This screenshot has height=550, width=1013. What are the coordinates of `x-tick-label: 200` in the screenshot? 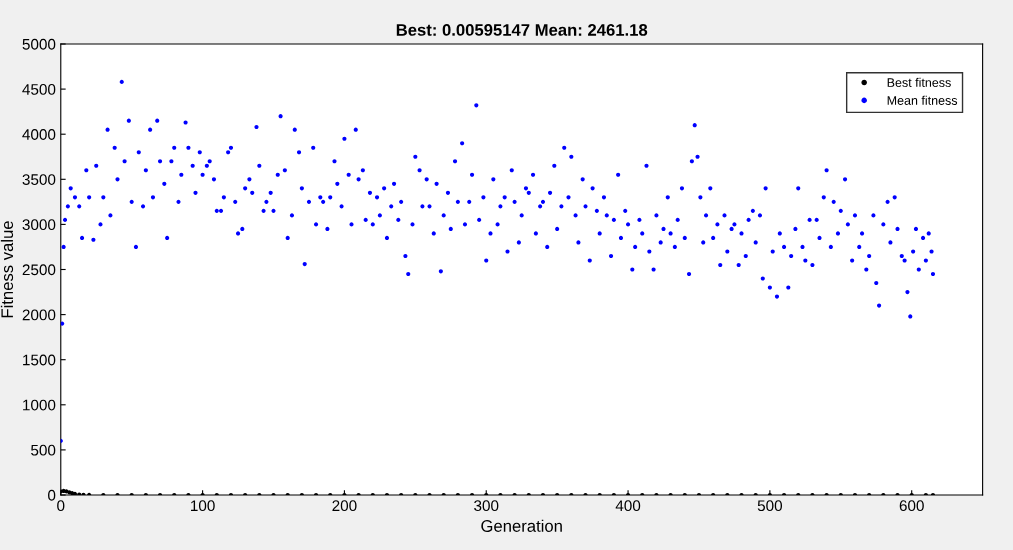 It's located at (344, 506).